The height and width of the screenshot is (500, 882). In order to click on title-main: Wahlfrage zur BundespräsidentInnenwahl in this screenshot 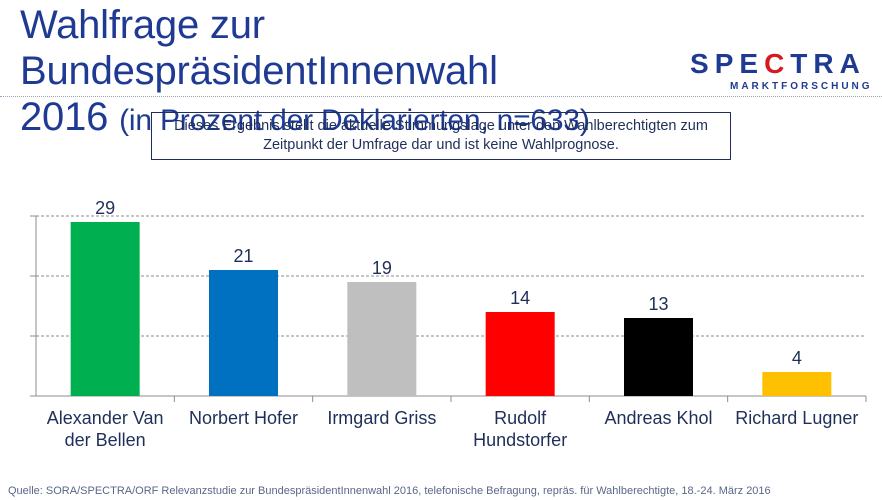, I will do `click(259, 48)`.